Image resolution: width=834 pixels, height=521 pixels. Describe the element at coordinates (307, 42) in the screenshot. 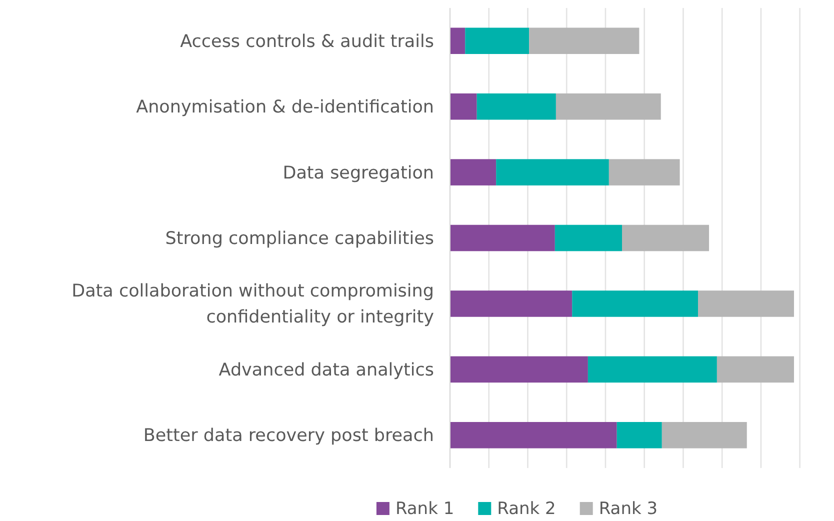

I see `y-tick-label: Access controls & audit trails` at that location.